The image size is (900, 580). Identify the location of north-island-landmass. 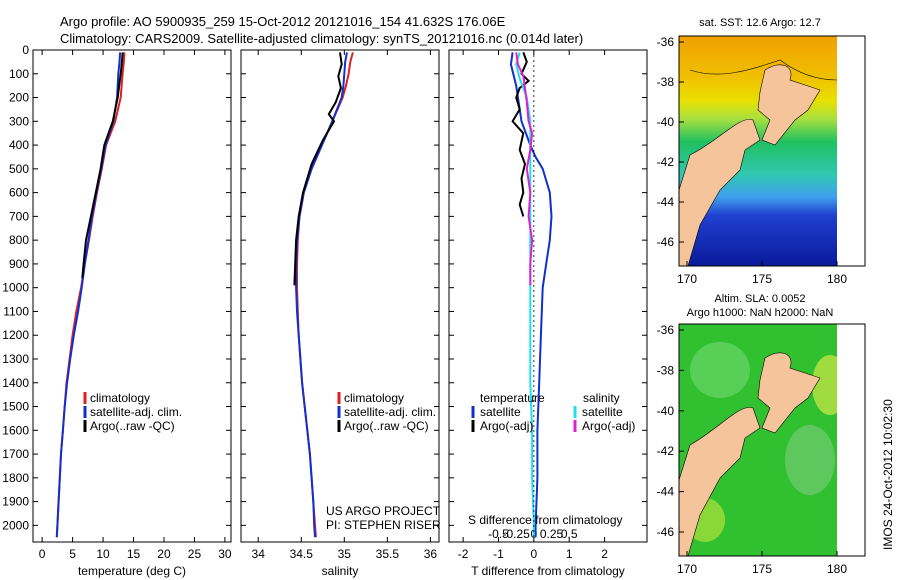
(789, 393).